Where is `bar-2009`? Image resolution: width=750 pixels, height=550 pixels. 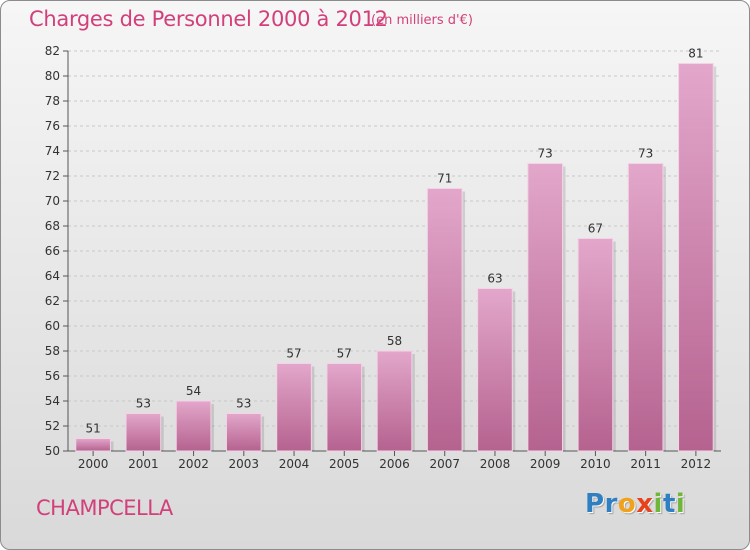
bar-2009 is located at coordinates (545, 307).